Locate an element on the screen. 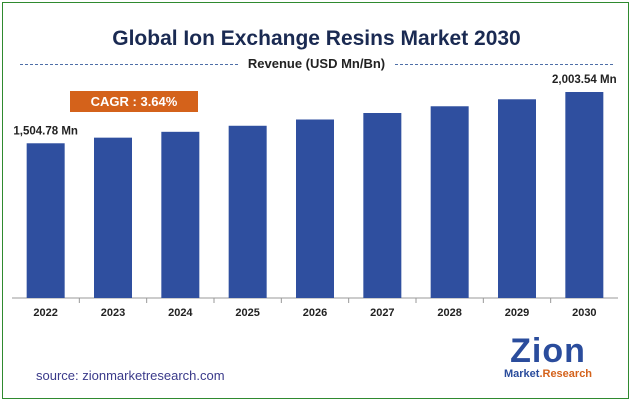  x-tick-label-2030: 2030 is located at coordinates (584, 313).